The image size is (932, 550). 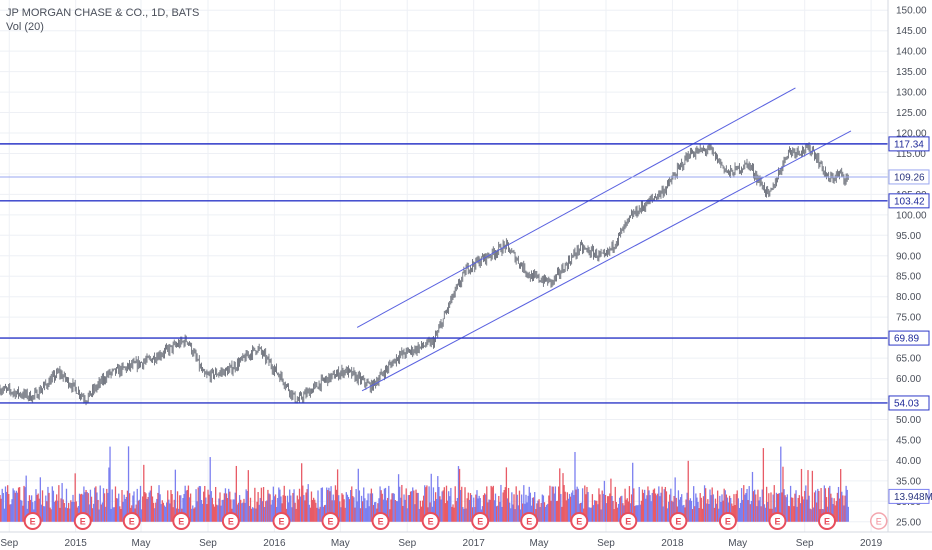 What do you see at coordinates (908, 359) in the screenshot?
I see `price-tick-label: 65.00` at bounding box center [908, 359].